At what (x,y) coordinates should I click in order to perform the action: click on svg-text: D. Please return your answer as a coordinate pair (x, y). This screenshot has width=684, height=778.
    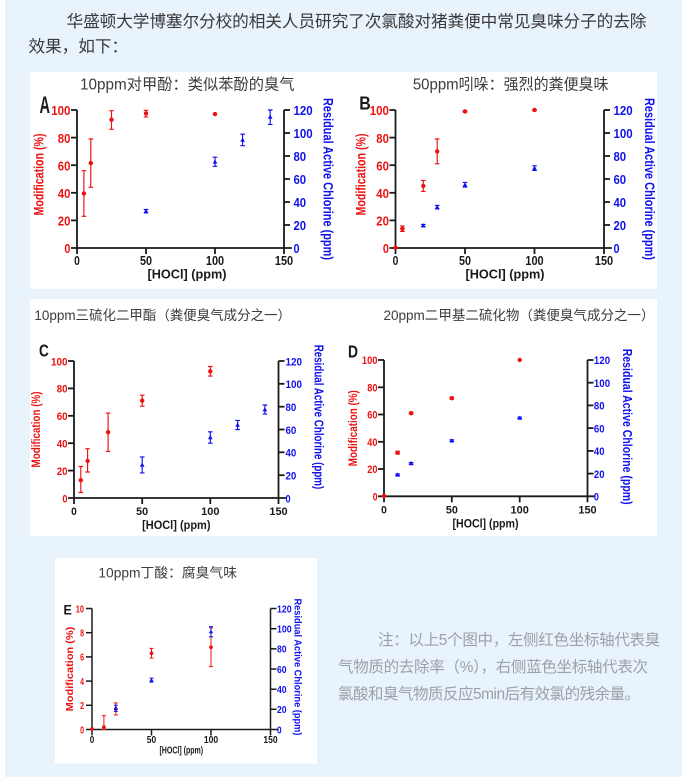
    Looking at the image, I should click on (353, 352).